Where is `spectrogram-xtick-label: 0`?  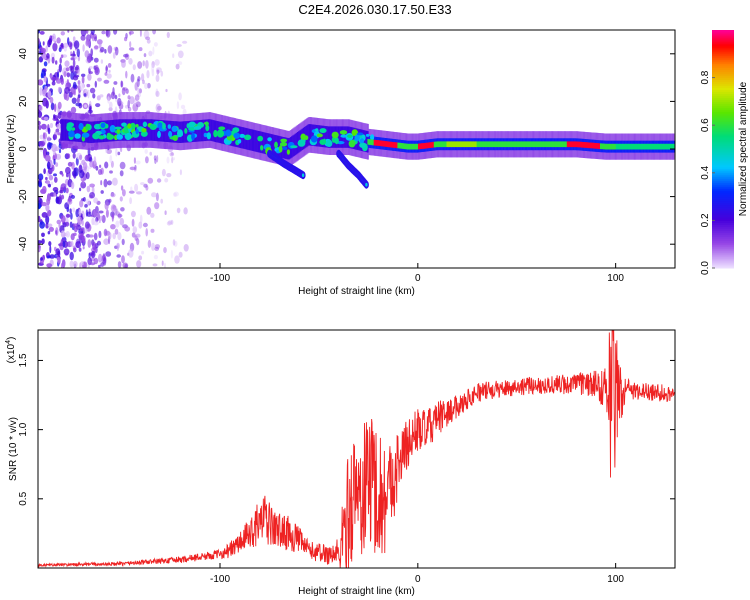
spectrogram-xtick-label: 0 is located at coordinates (418, 278).